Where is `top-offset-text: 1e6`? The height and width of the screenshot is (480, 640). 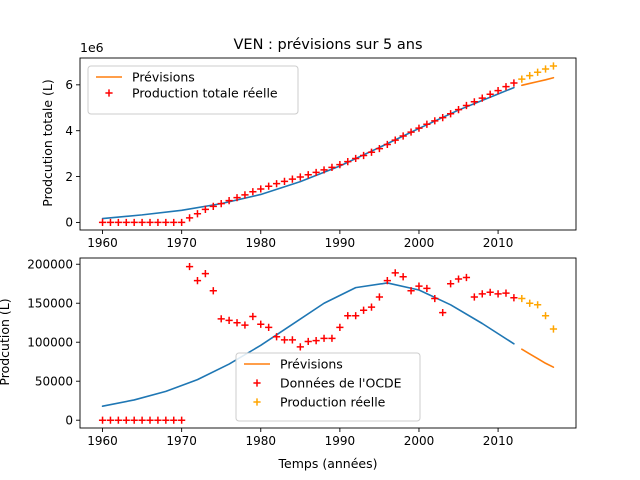
top-offset-text: 1e6 is located at coordinates (92, 47).